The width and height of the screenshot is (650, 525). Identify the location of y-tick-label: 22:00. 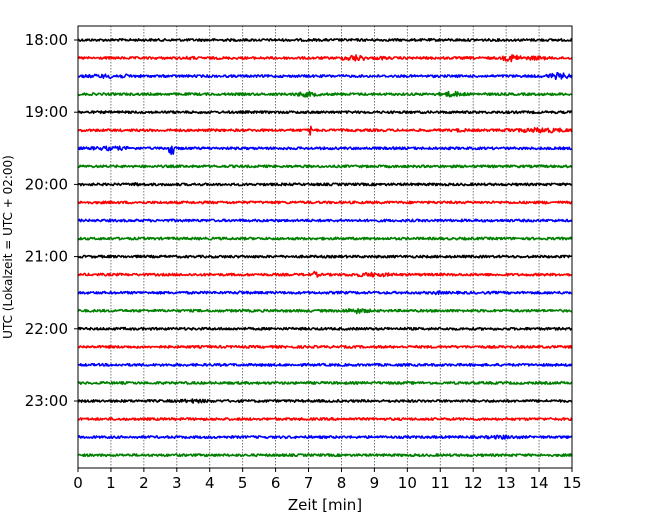
(46, 329).